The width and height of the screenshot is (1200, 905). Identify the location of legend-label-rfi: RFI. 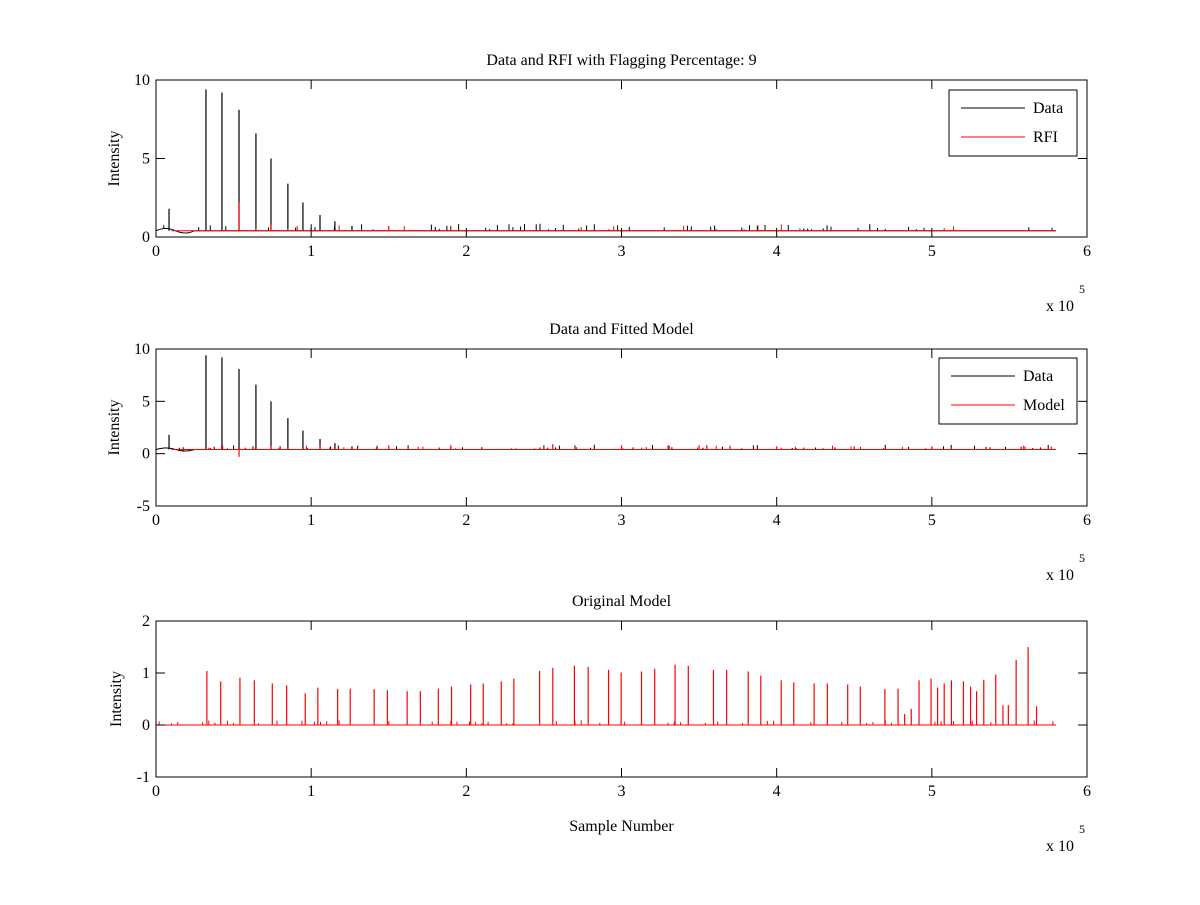
(1045, 137).